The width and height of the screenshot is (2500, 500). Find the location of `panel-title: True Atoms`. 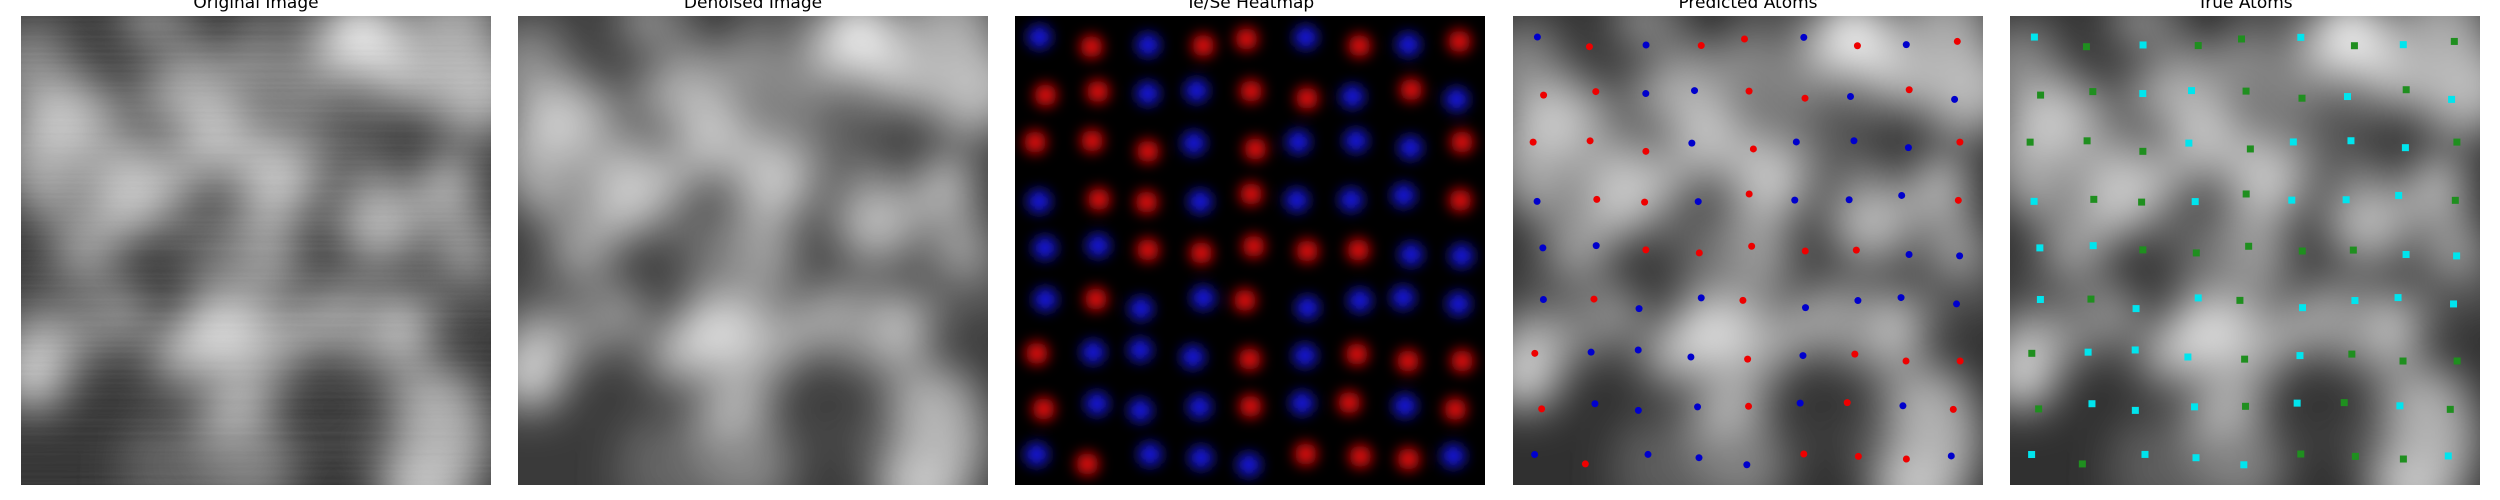

panel-title: True Atoms is located at coordinates (2244, 6).